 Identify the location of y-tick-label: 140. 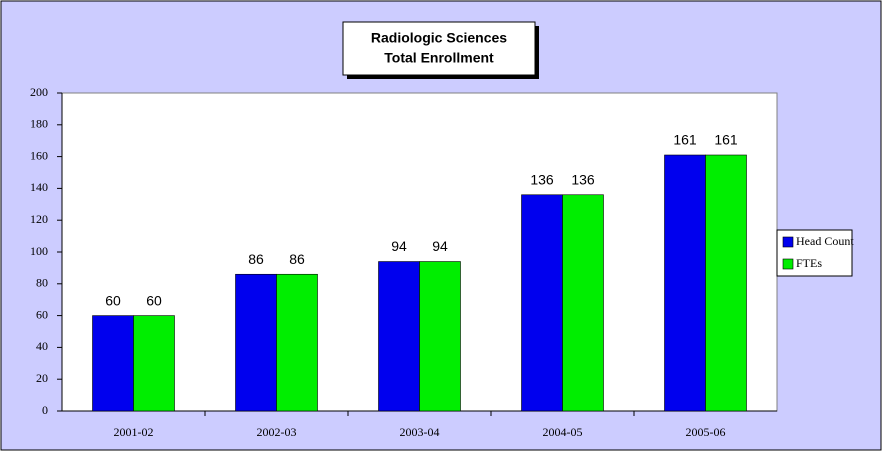
(39, 187).